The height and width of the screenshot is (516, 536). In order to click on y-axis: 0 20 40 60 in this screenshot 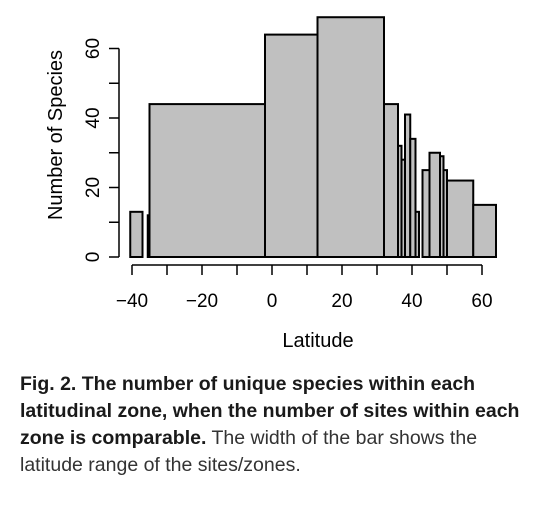, I will do `click(101, 150)`.